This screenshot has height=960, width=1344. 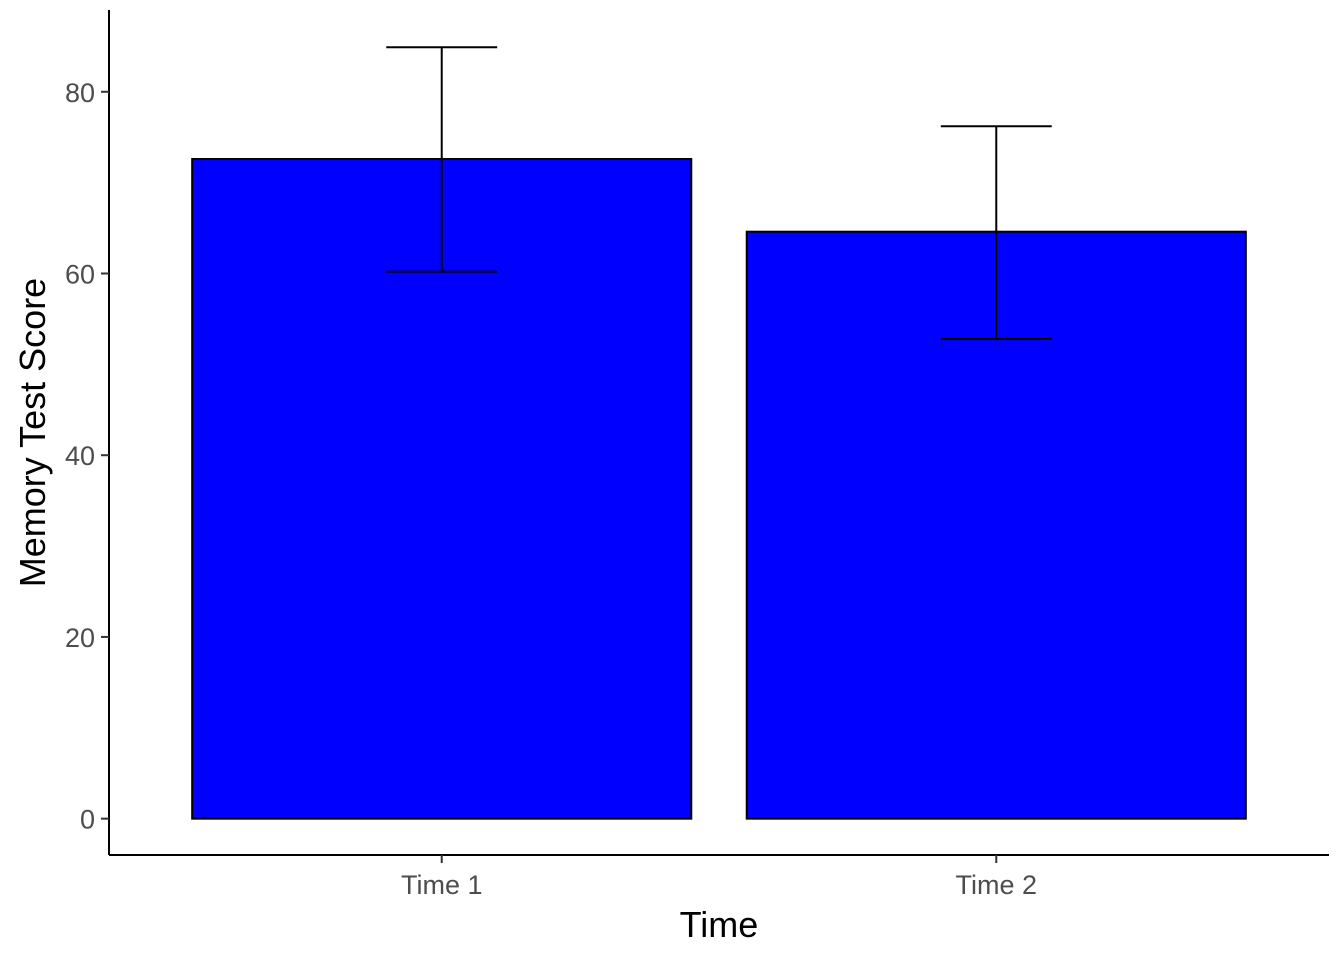 I want to click on y-ticks-layer: 0 20 40 60 80, so click(x=87, y=456).